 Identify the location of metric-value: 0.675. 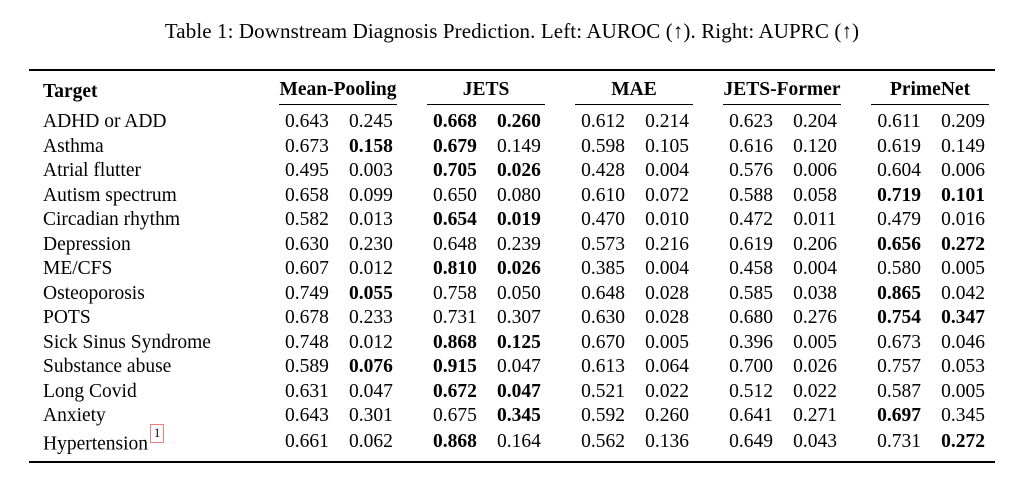
(455, 415).